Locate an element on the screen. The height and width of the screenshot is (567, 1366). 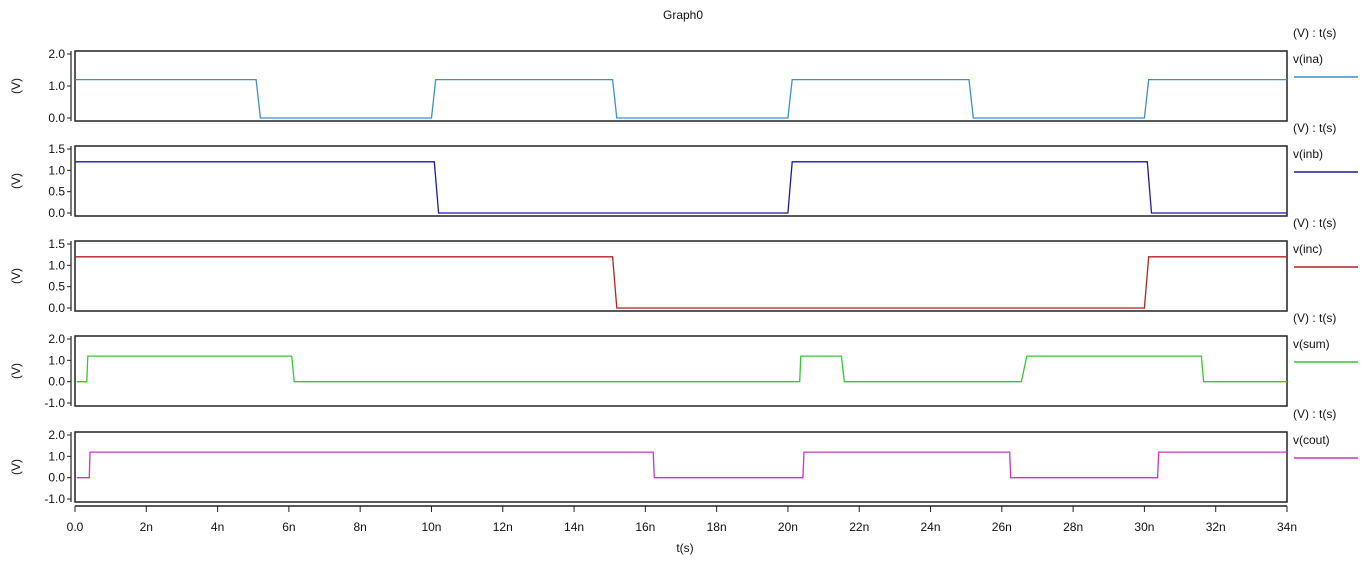
x-tick-label: 12n is located at coordinates (503, 527).